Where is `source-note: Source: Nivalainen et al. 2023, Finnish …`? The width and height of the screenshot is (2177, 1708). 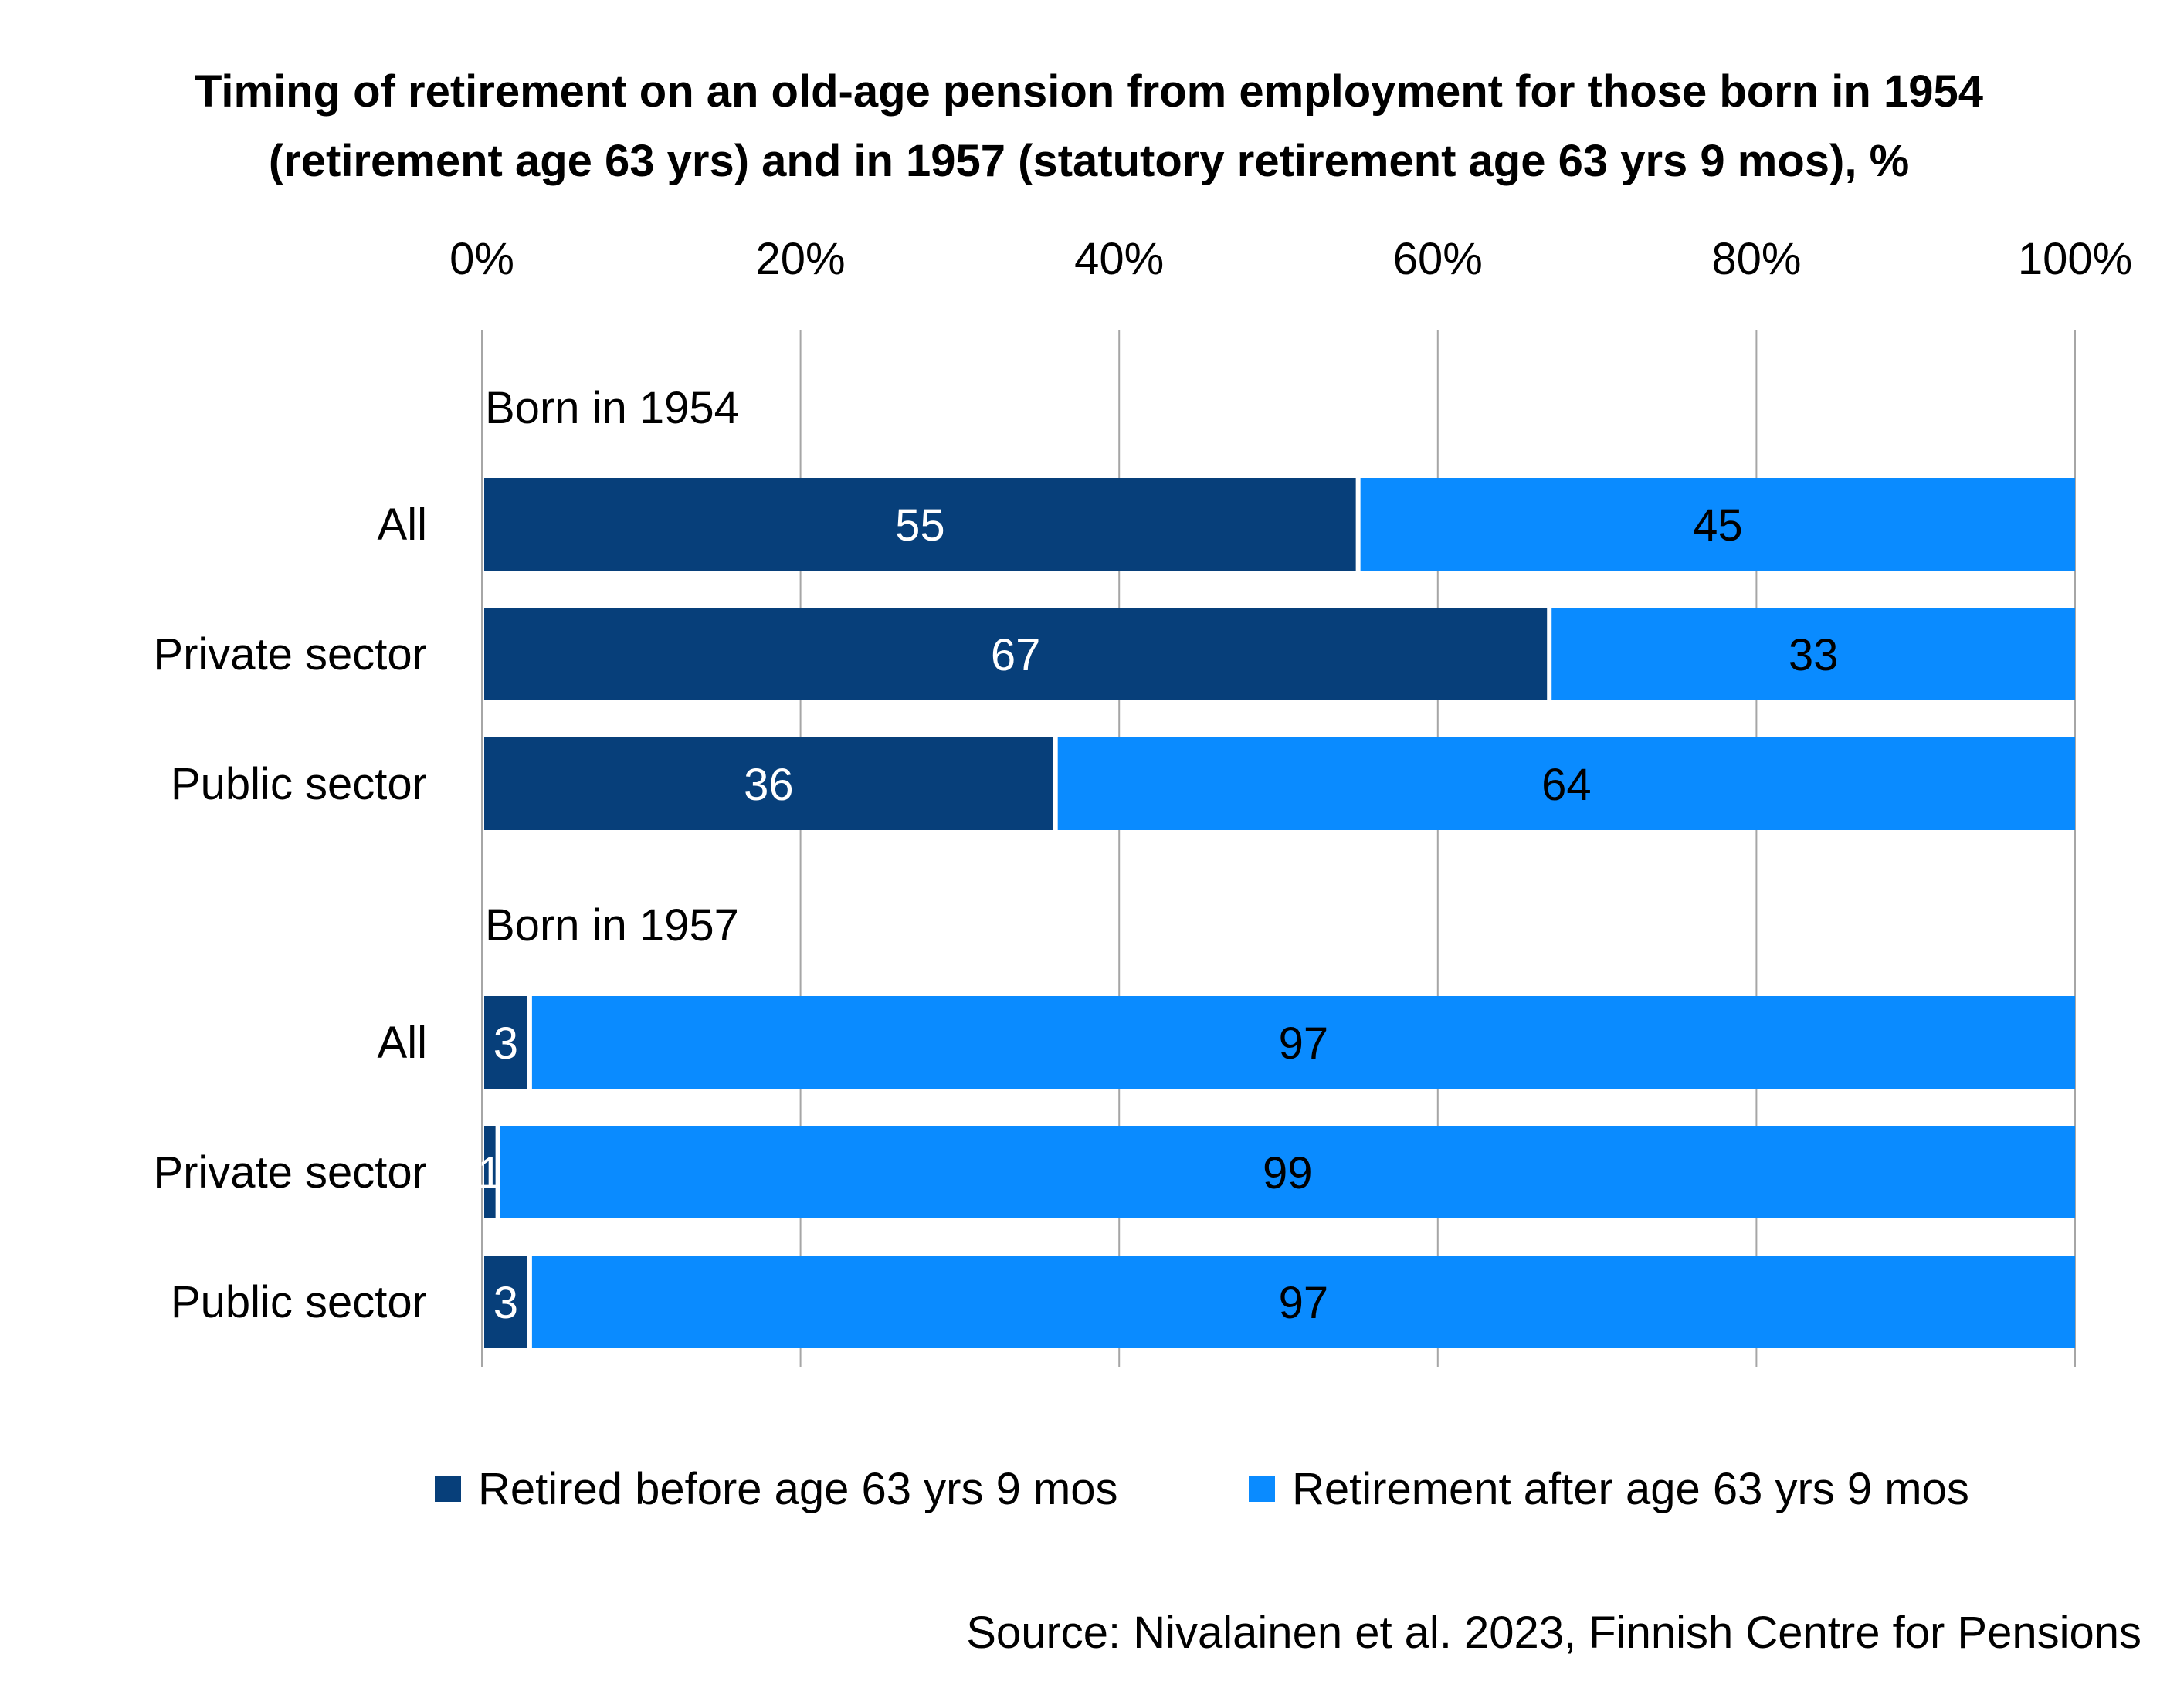
source-note: Source: Nivalainen et al. 2023, Finnish … is located at coordinates (1553, 1633).